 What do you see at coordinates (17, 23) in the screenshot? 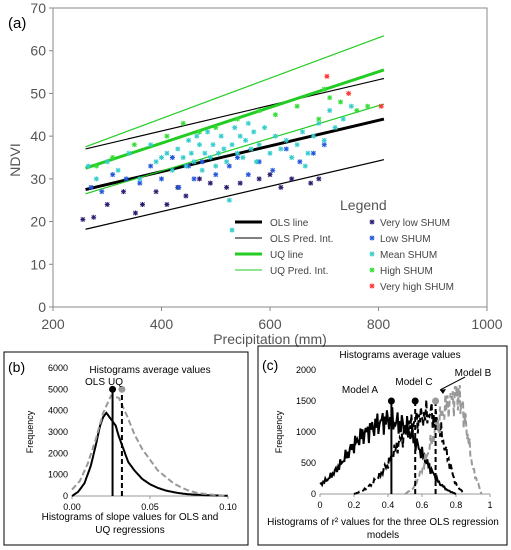
I see `panel-a-label: (a)` at bounding box center [17, 23].